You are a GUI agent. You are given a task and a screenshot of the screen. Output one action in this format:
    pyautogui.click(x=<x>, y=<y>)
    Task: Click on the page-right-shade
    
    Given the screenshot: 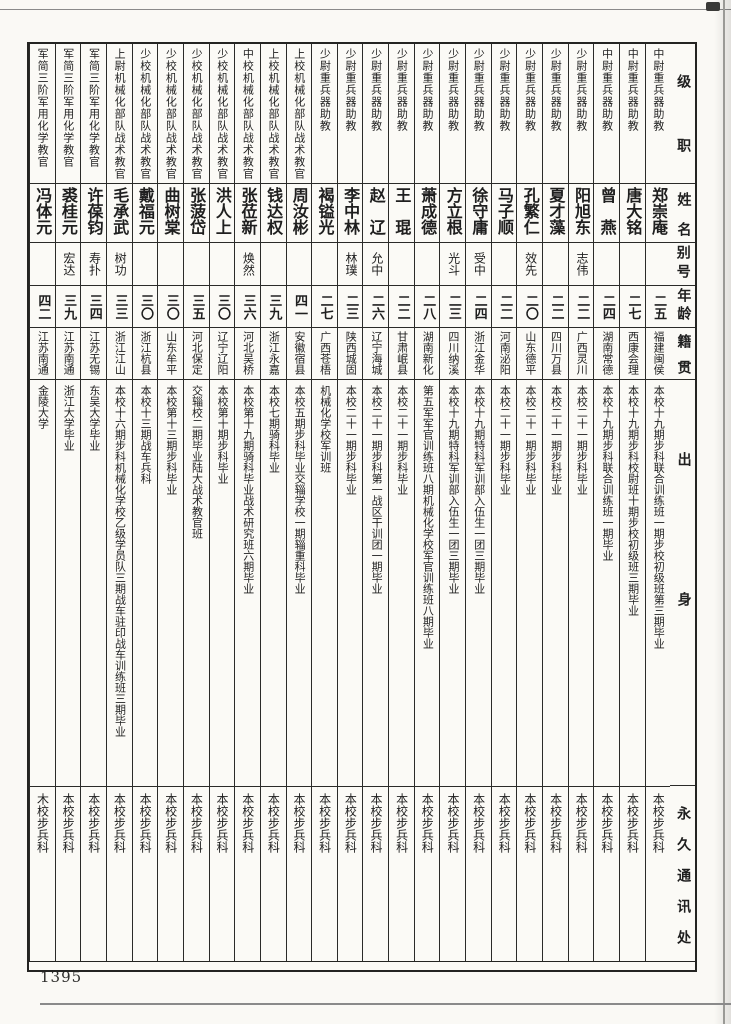 What is the action you would take?
    pyautogui.click(x=722, y=512)
    